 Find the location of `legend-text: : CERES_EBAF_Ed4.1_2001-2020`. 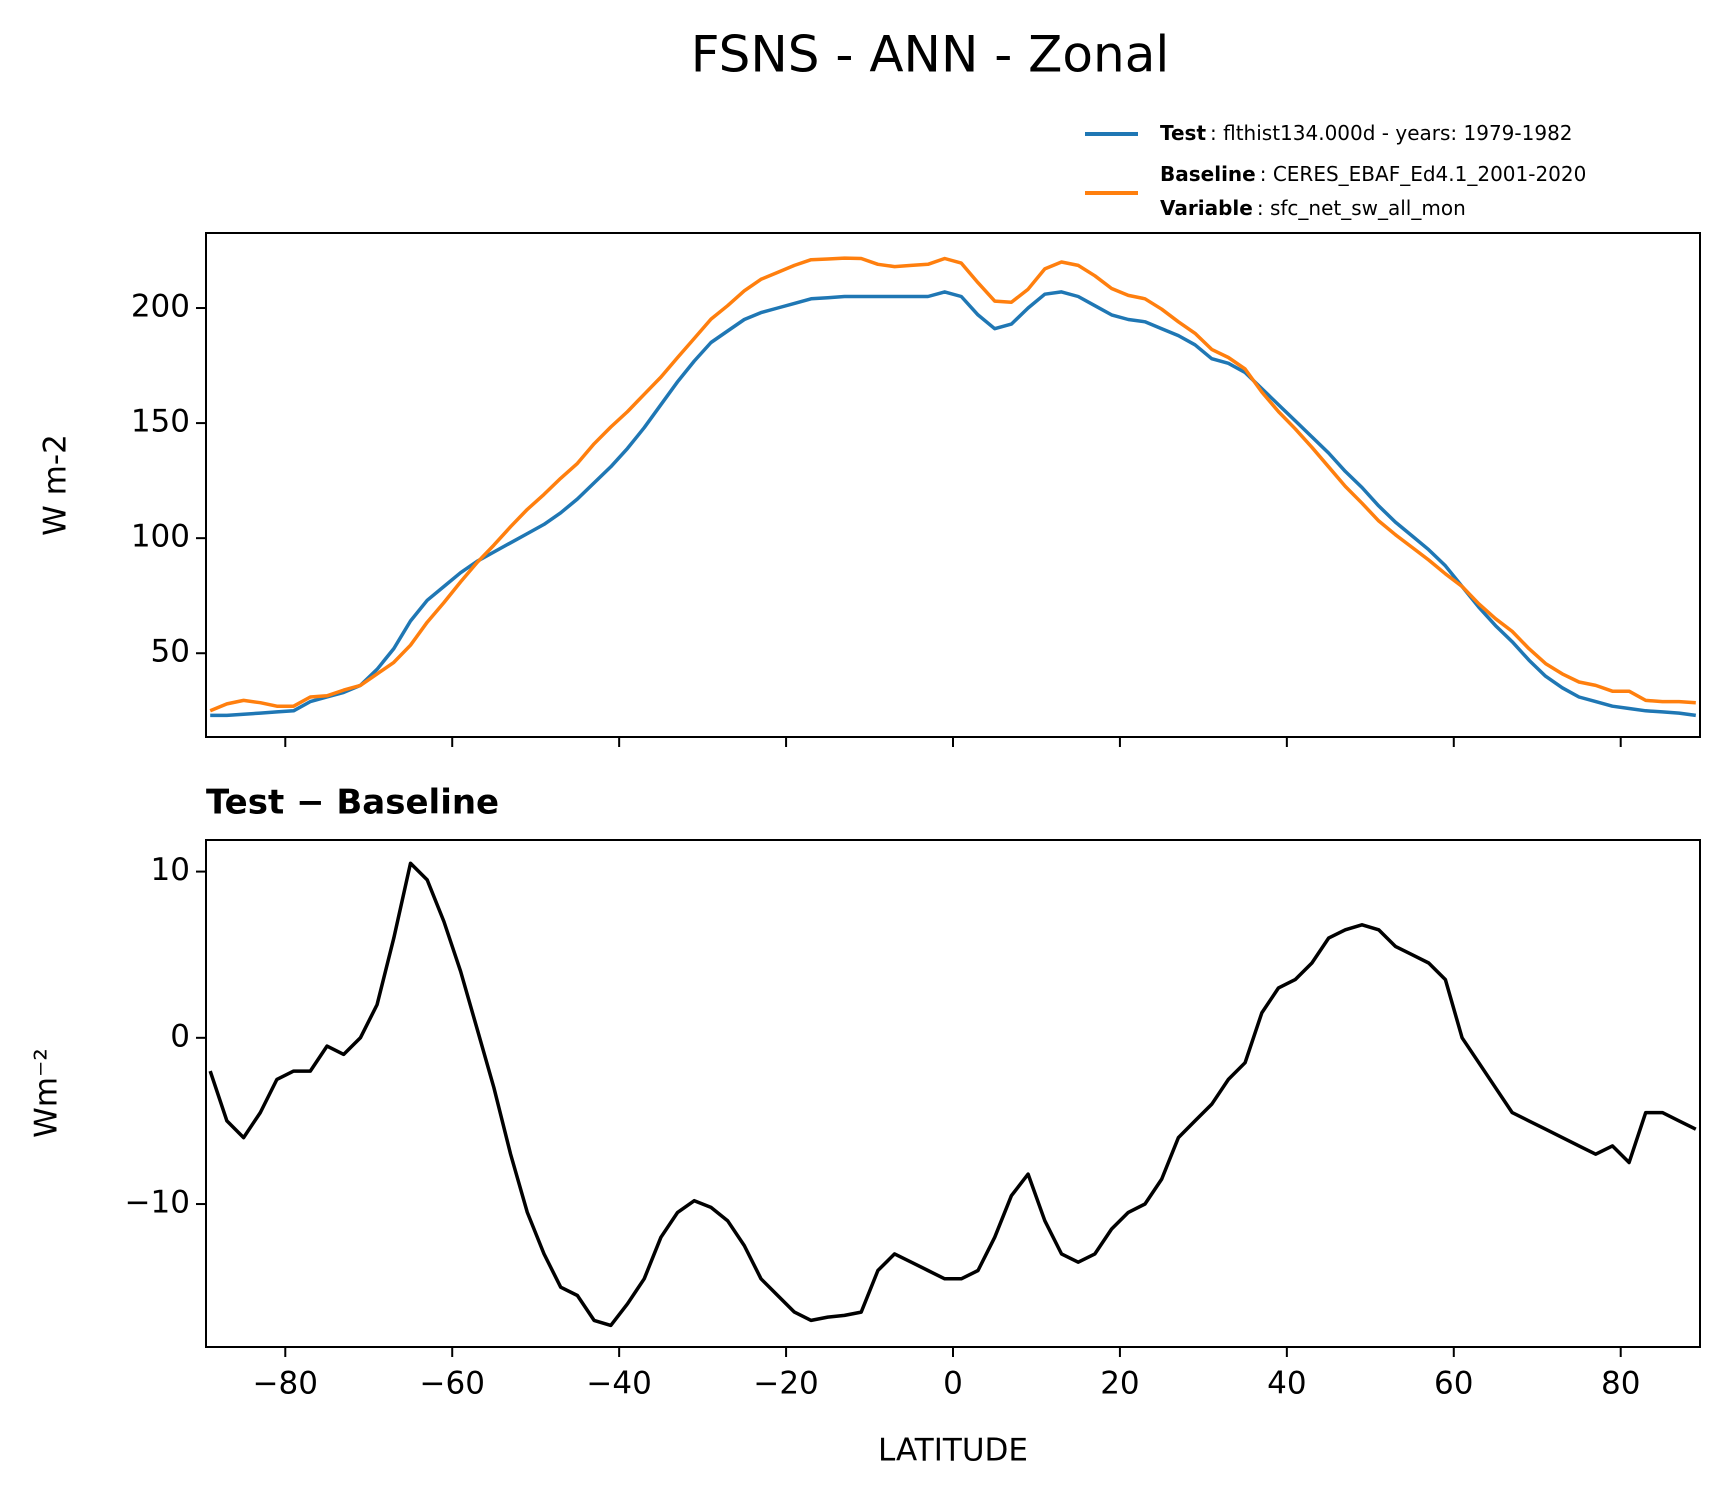

legend-text: : CERES_EBAF_Ed4.1_2001-2020 is located at coordinates (1423, 174).